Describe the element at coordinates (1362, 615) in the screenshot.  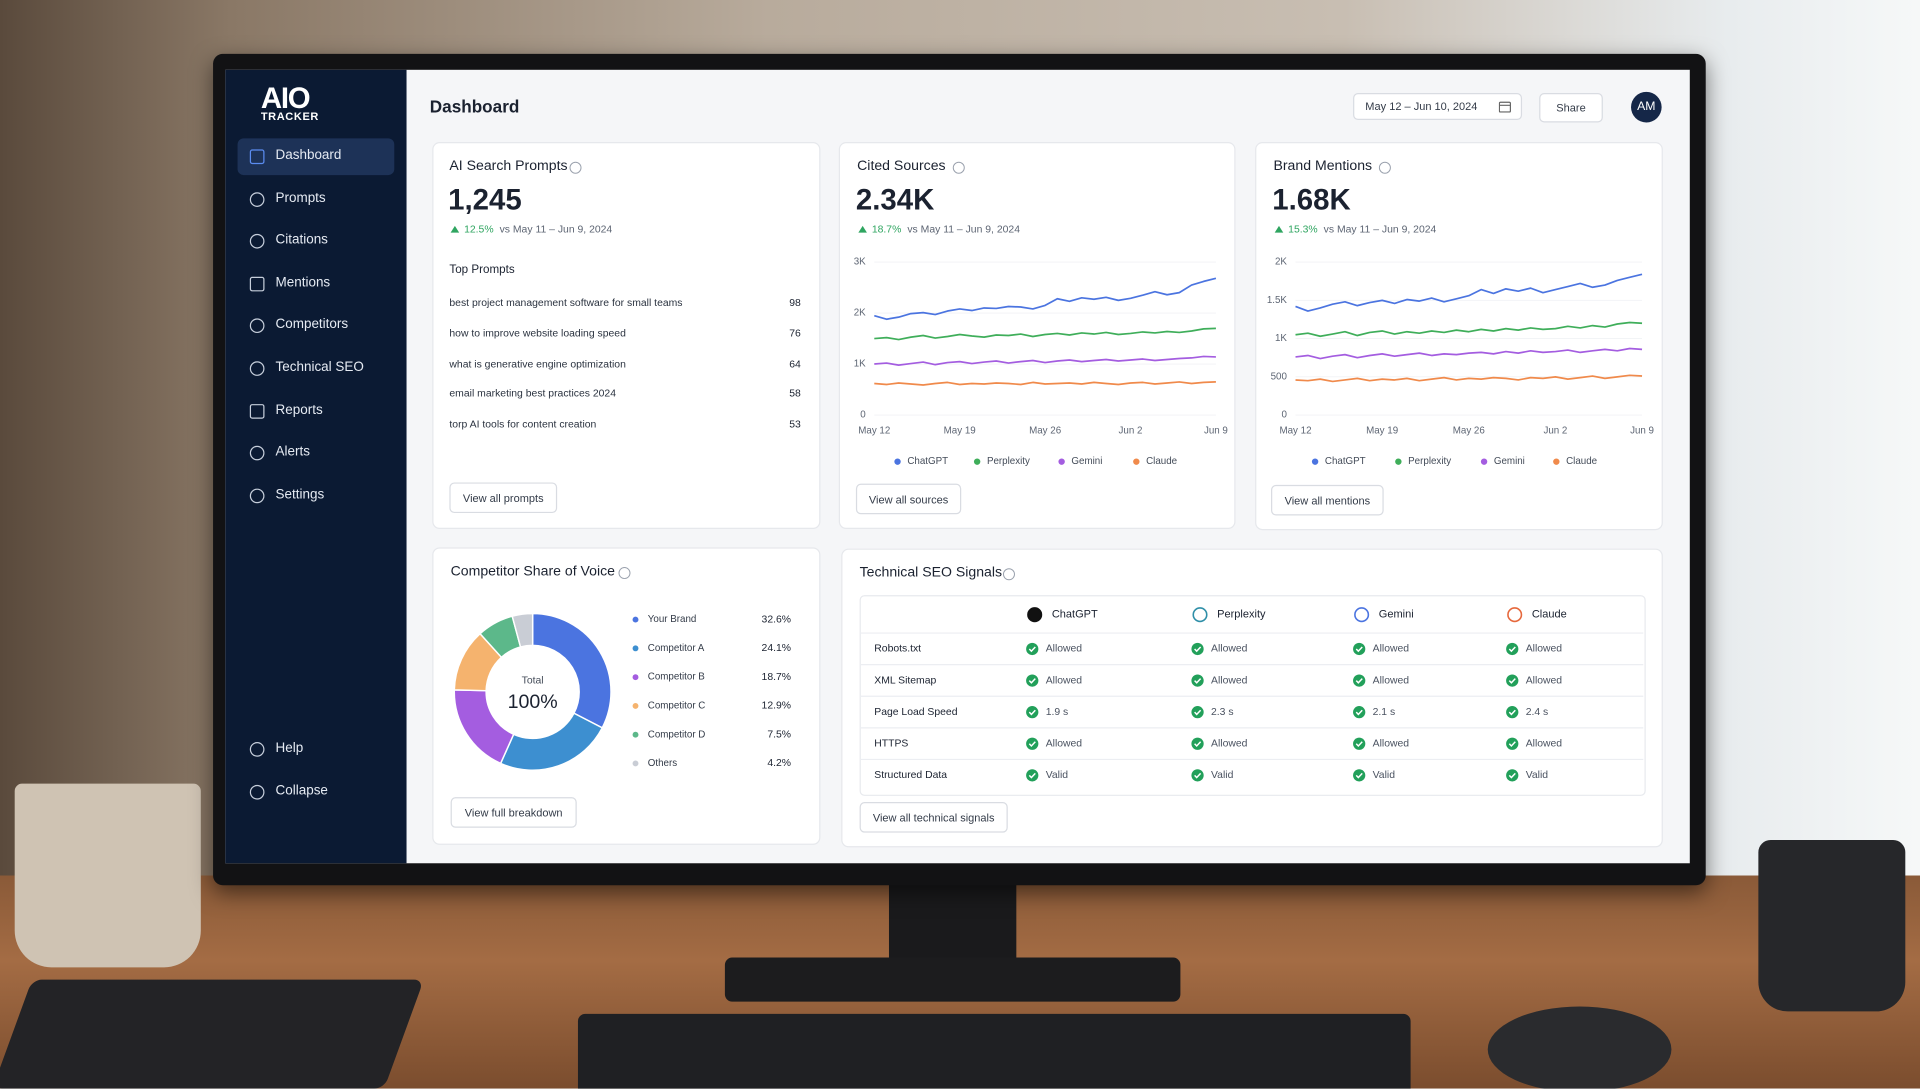
I see `model-icon` at that location.